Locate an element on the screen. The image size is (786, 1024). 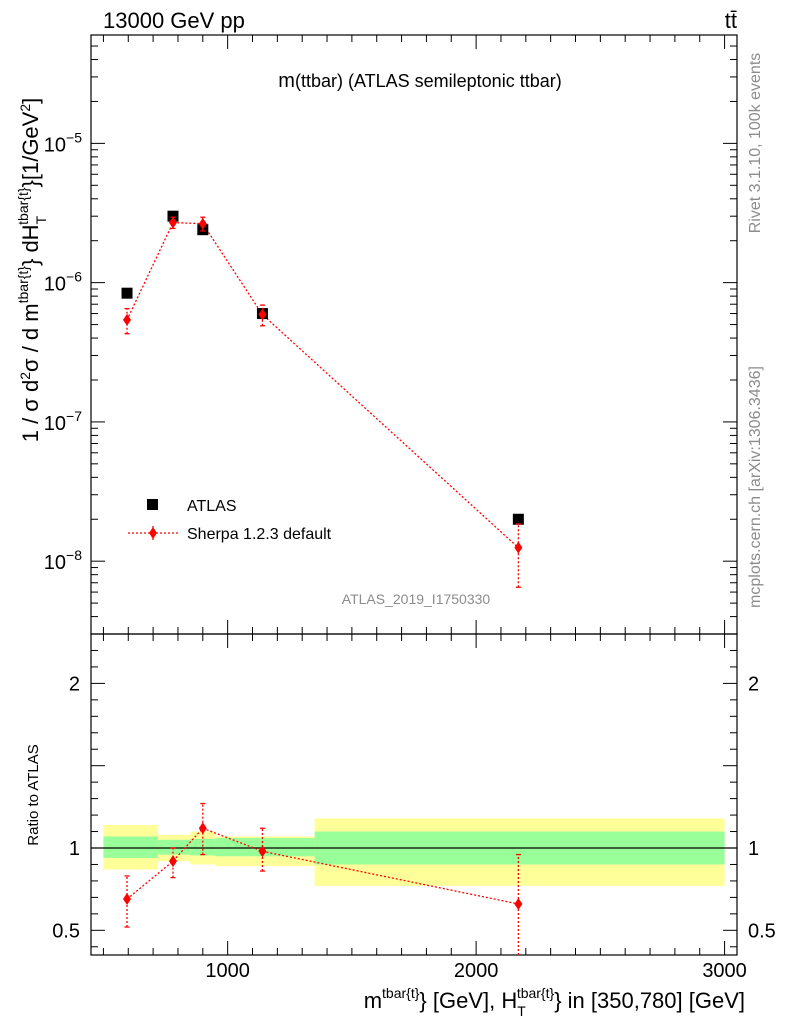
legend-label-atlas: ATLAS is located at coordinates (212, 506).